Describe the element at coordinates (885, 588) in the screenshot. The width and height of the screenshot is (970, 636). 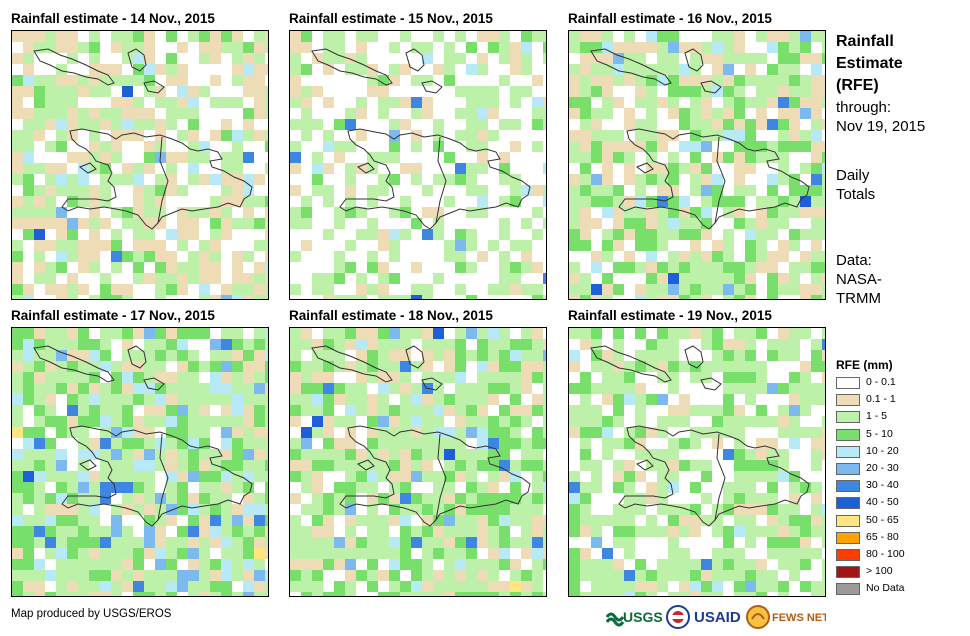
I see `legend-label: No Data` at that location.